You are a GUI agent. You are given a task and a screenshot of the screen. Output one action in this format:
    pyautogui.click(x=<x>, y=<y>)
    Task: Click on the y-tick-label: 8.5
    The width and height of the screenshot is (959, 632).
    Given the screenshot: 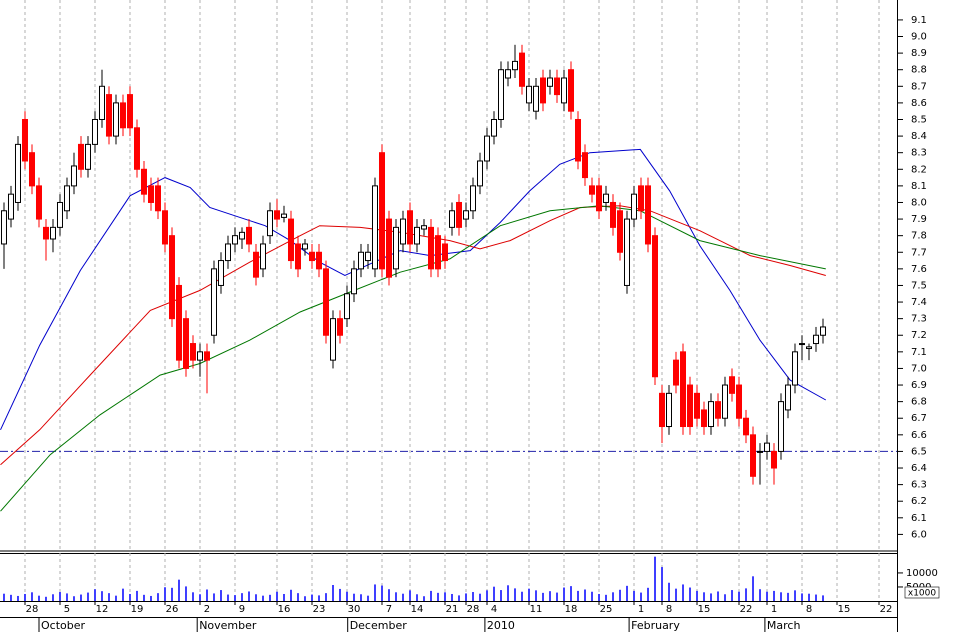 What is the action you would take?
    pyautogui.click(x=919, y=119)
    